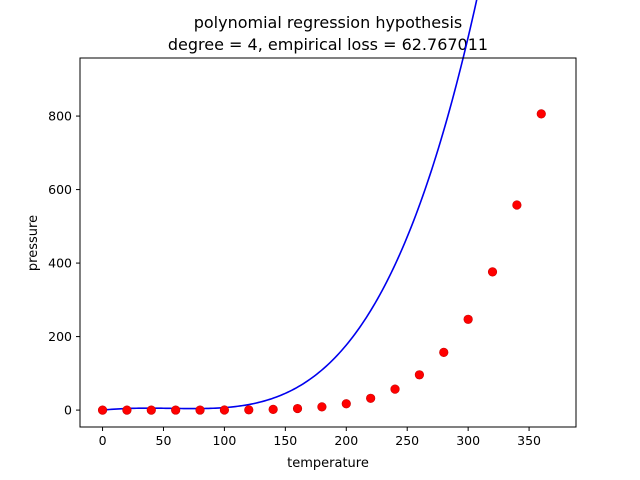 The width and height of the screenshot is (640, 480). What do you see at coordinates (60, 263) in the screenshot?
I see `y-tick-label: 400` at bounding box center [60, 263].